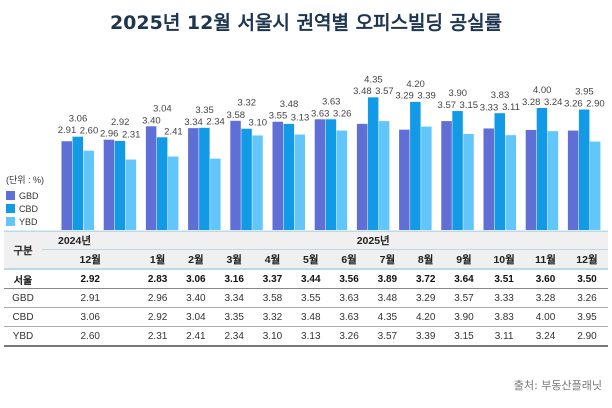 This screenshot has height=408, width=612. What do you see at coordinates (545, 317) in the screenshot?
I see `table-cell: 4.00` at bounding box center [545, 317].